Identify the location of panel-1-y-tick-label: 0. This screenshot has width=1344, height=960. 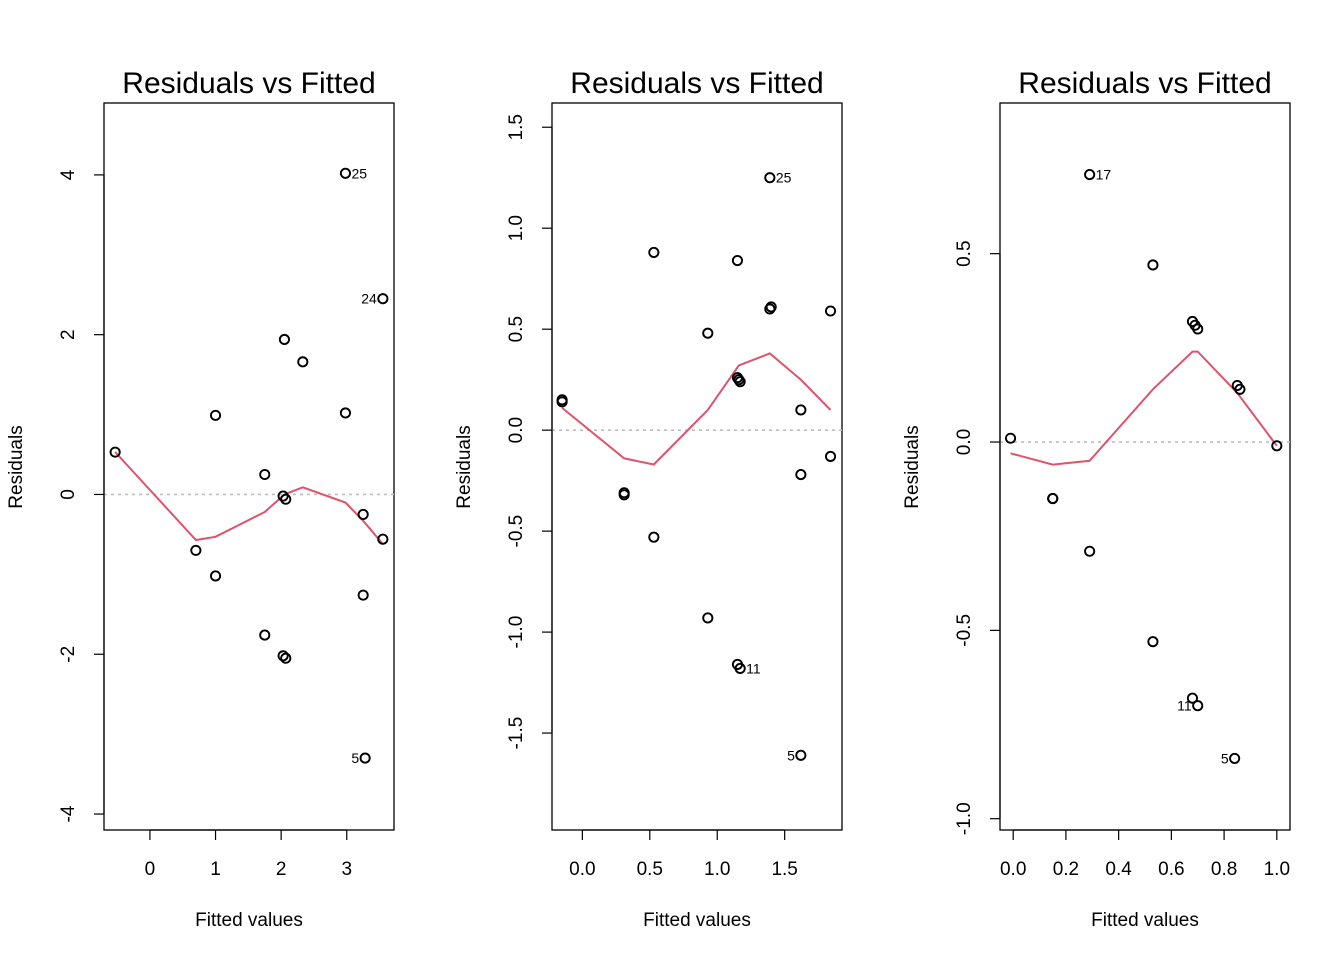
(68, 494).